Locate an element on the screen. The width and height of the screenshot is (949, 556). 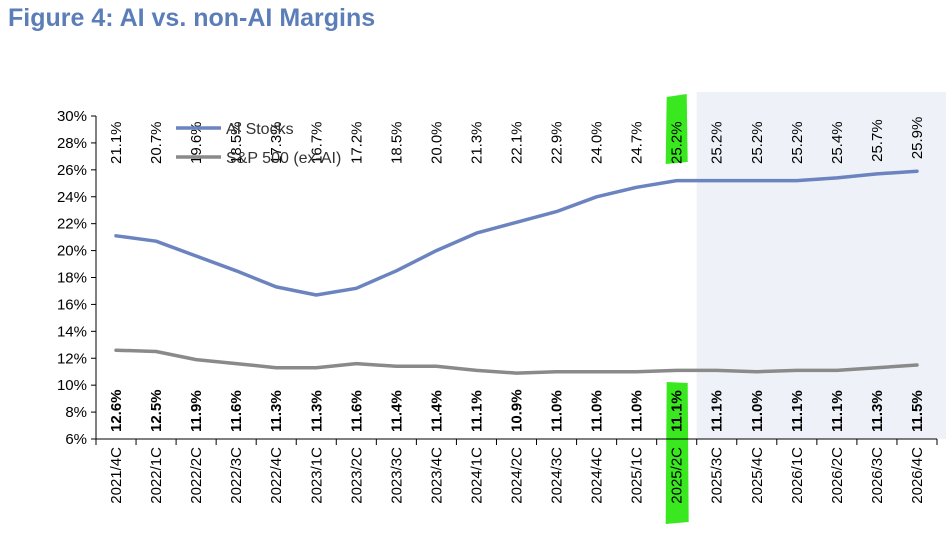
y-tick-label: 24% is located at coordinates (72, 197).